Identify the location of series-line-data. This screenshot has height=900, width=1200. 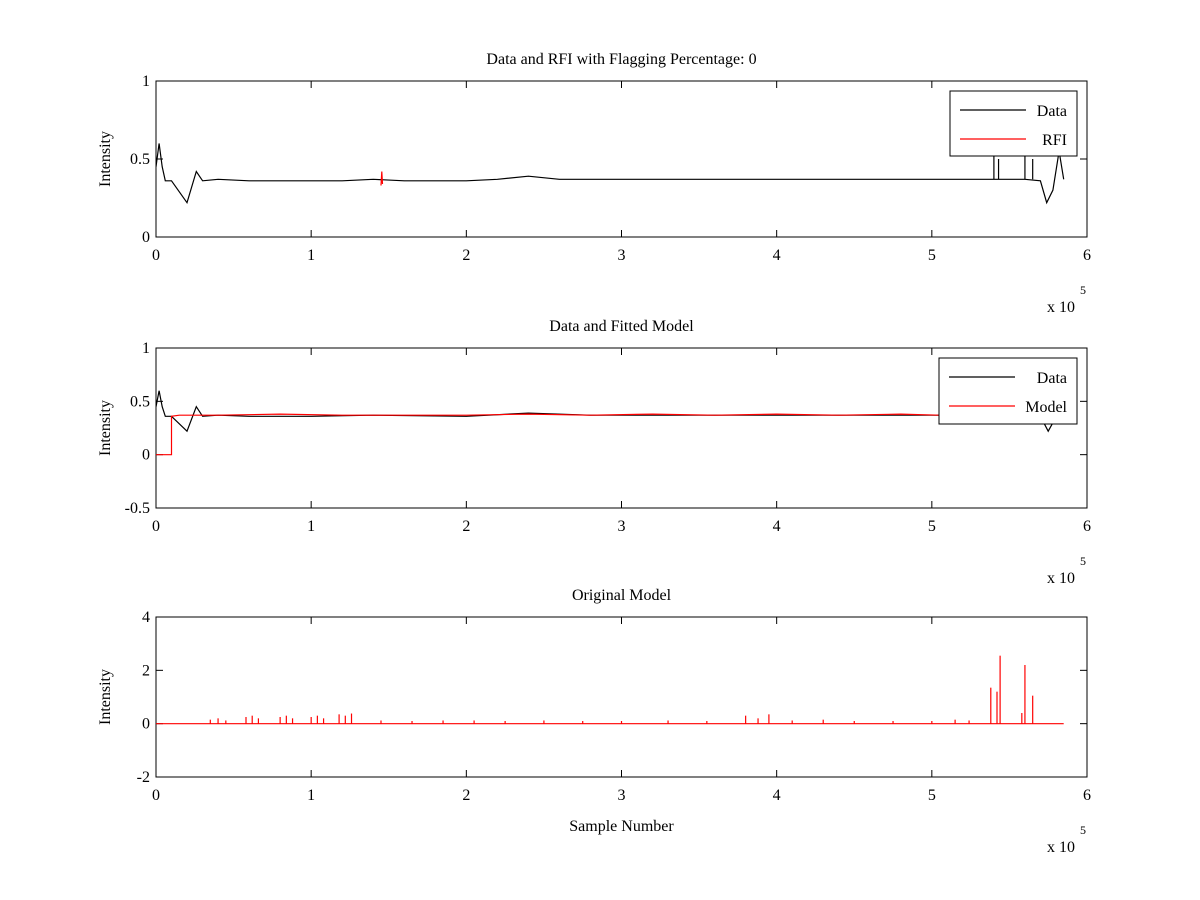
(610, 174).